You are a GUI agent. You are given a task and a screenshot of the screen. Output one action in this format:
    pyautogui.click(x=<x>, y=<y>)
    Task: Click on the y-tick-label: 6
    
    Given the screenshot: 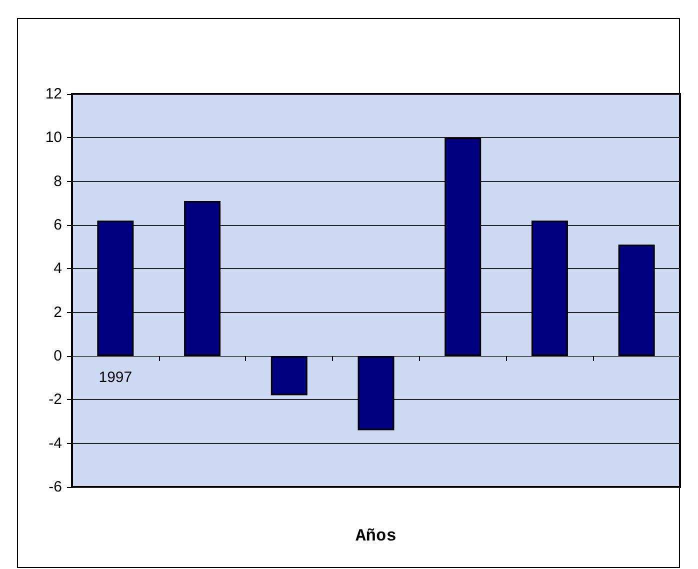 What is the action you would take?
    pyautogui.click(x=58, y=225)
    